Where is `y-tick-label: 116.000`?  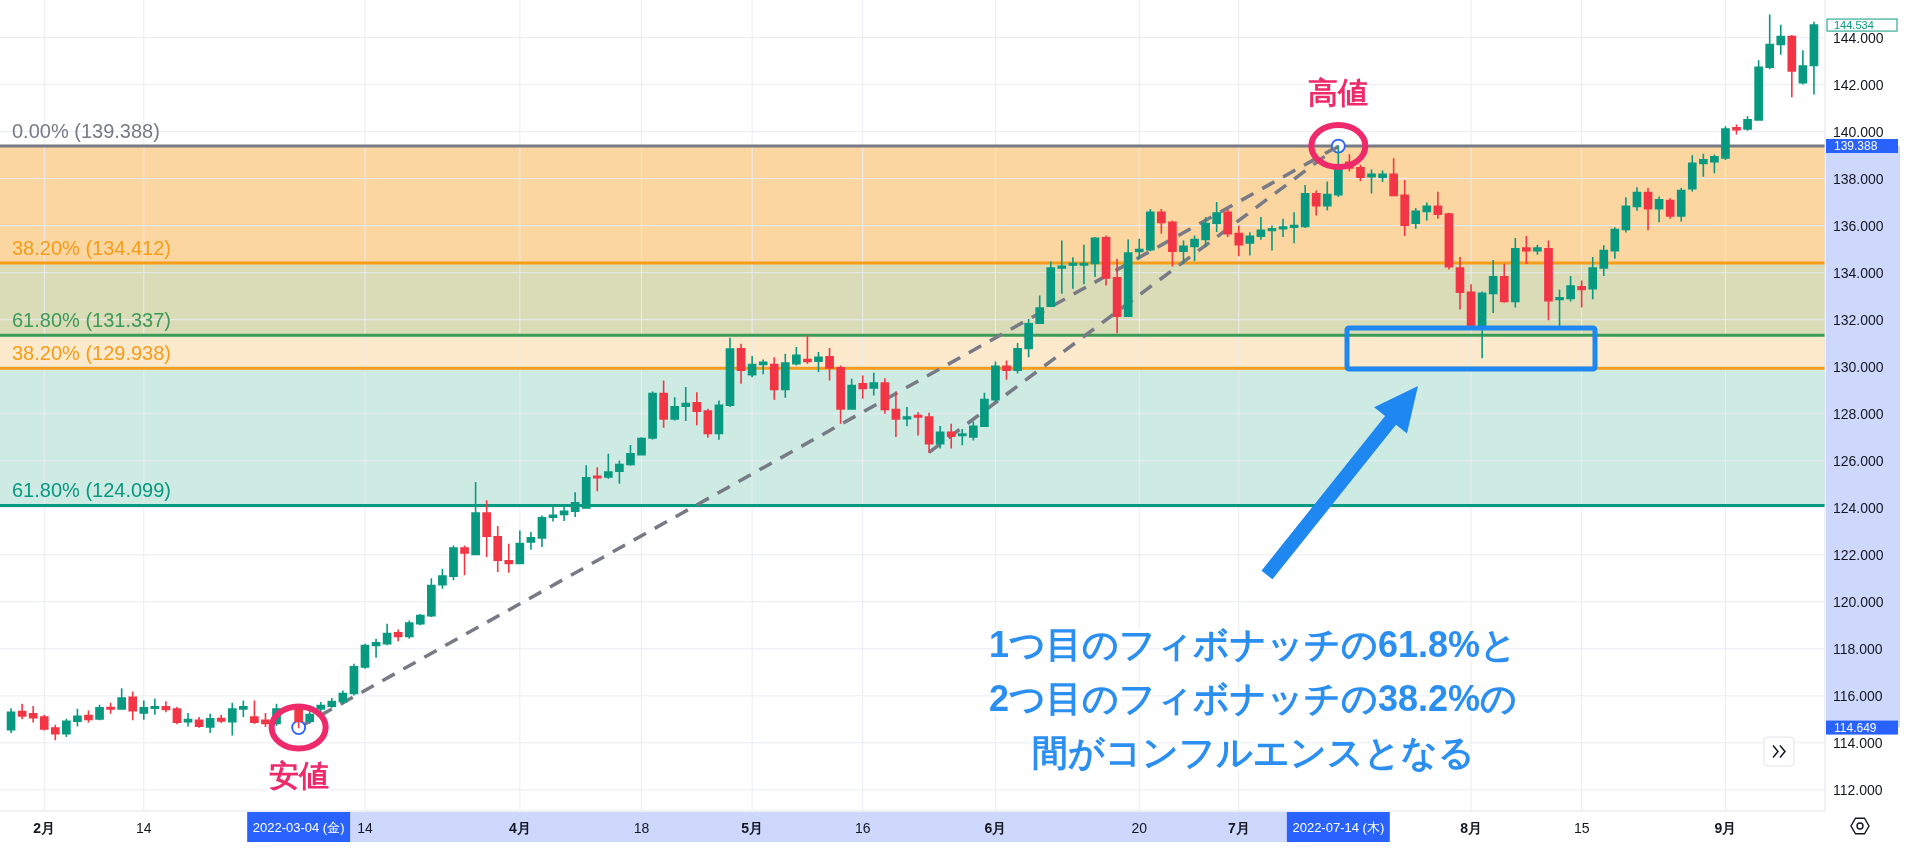
y-tick-label: 116.000 is located at coordinates (1858, 695).